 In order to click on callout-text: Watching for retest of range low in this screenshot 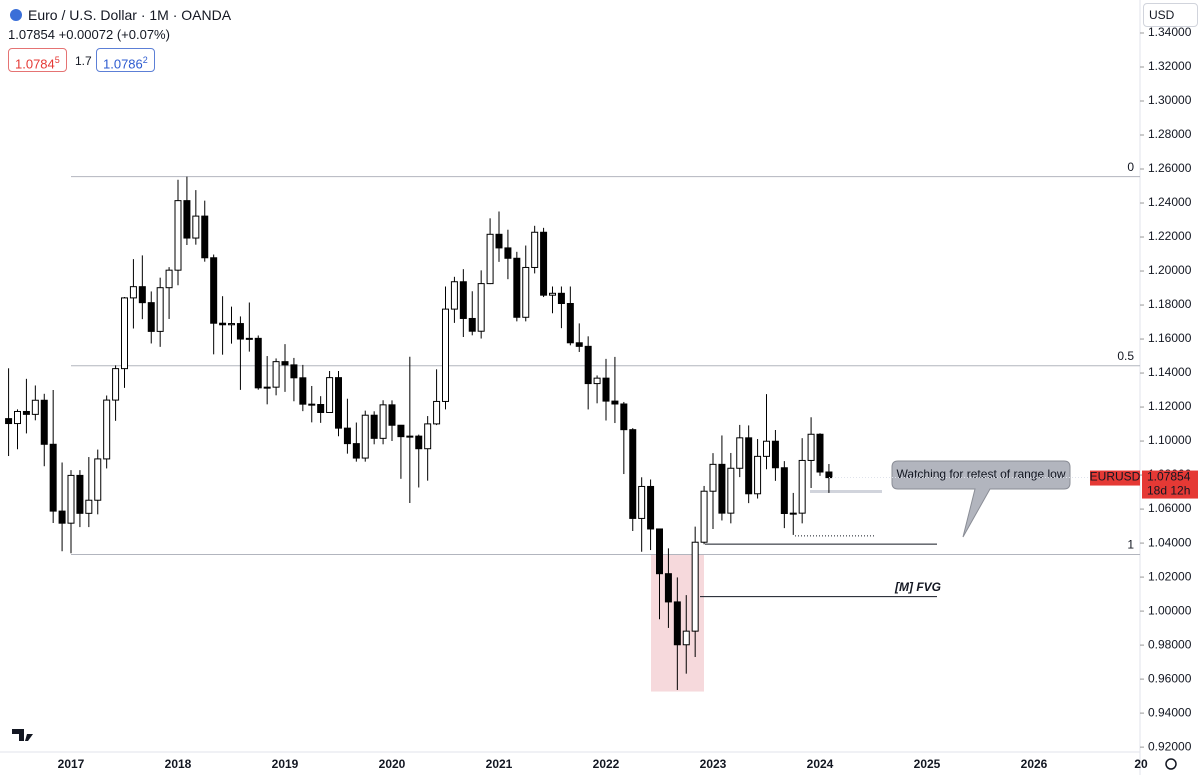, I will do `click(981, 474)`.